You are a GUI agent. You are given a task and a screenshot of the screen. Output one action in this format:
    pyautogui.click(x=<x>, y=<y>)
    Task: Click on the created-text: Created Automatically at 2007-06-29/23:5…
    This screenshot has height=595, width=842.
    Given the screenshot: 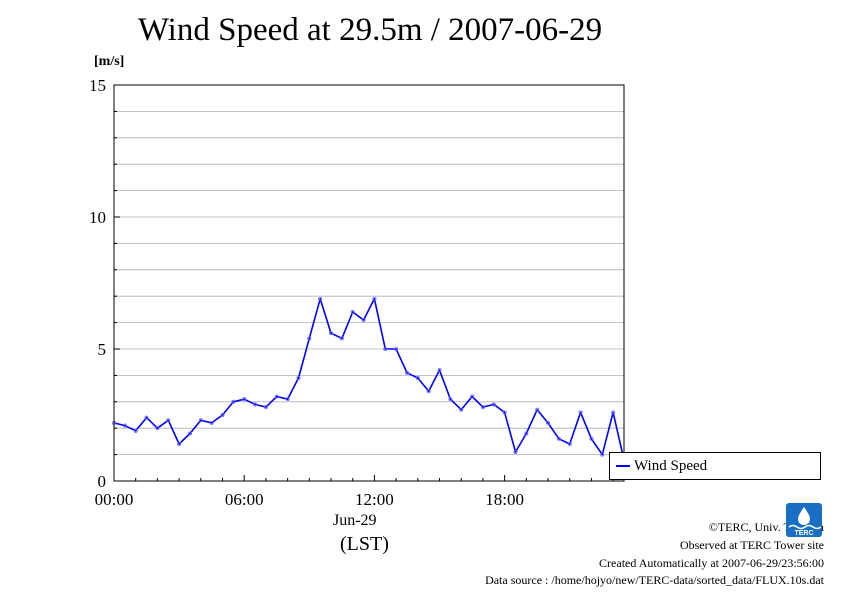 What is the action you would take?
    pyautogui.click(x=711, y=563)
    